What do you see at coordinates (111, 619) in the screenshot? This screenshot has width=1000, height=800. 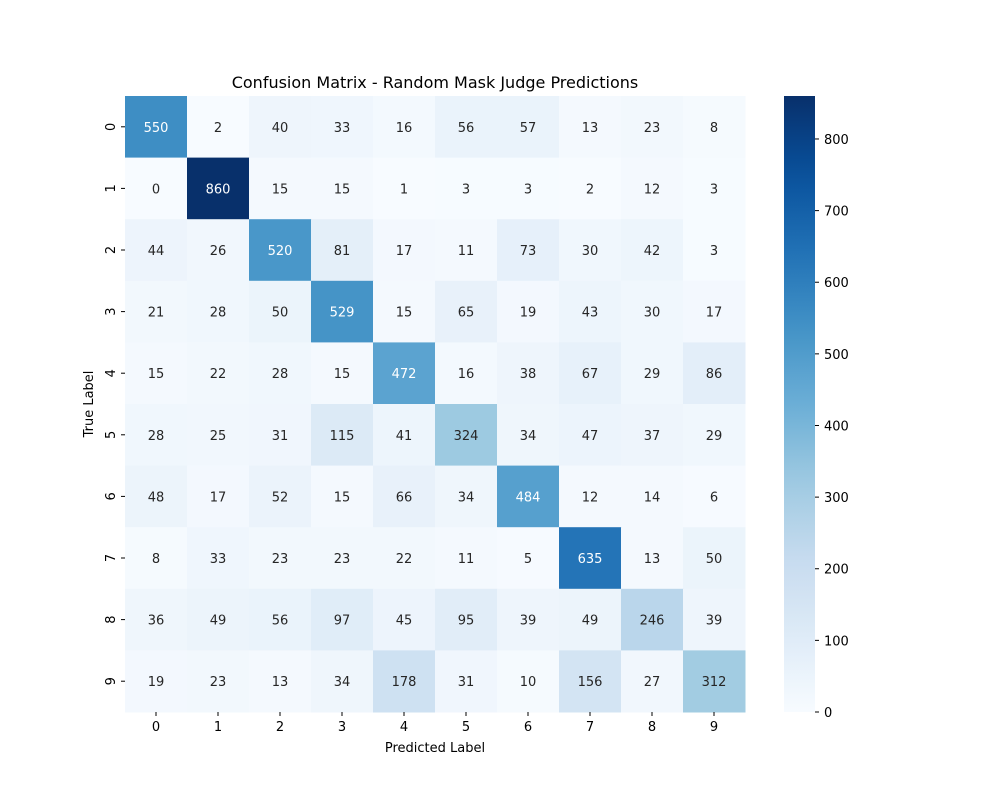 I see `y-tick-label: 8` at bounding box center [111, 619].